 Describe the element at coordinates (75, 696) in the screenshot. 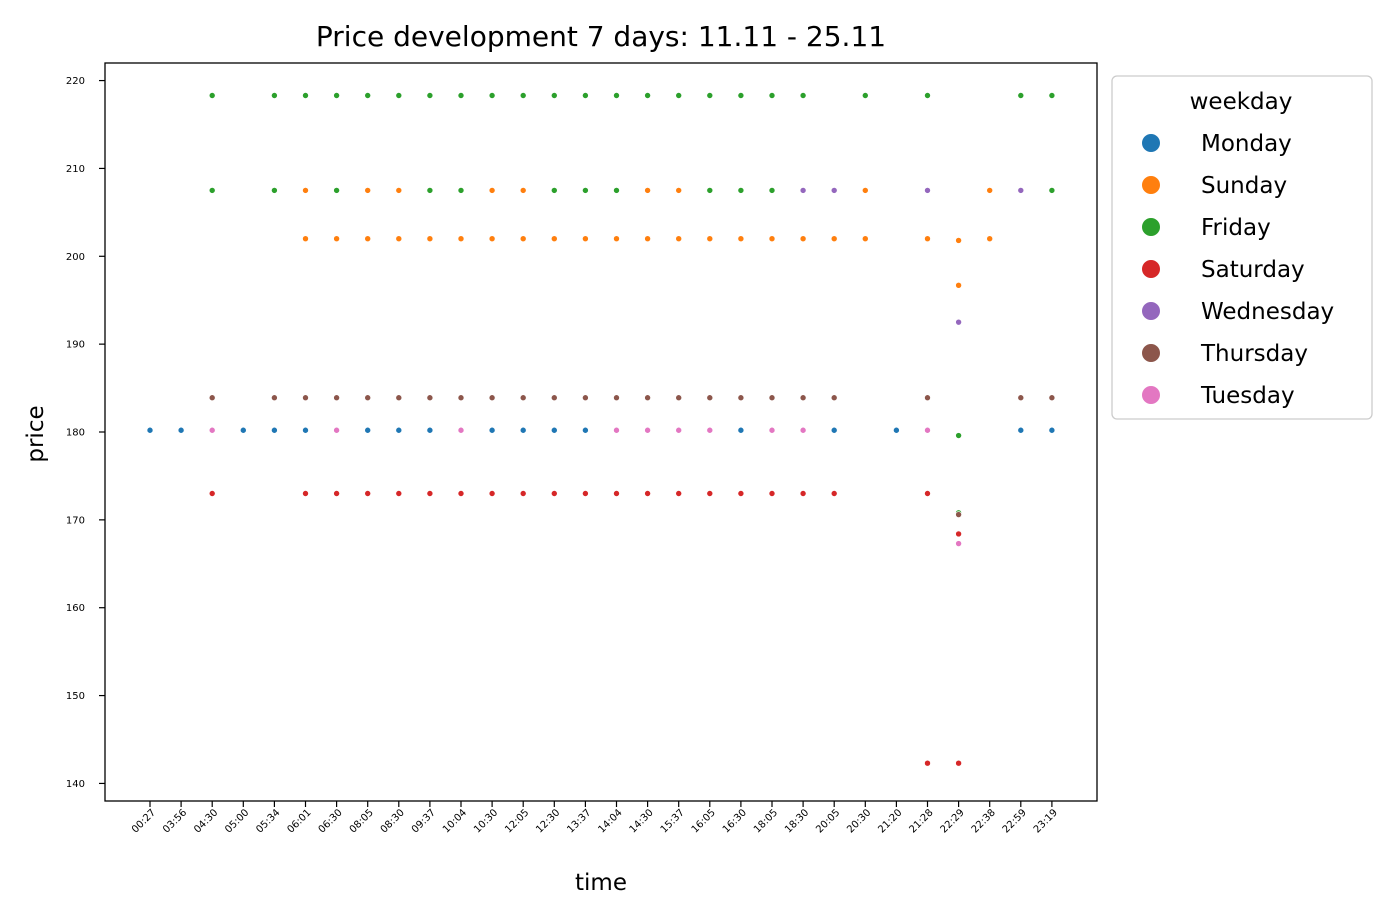

I see `y-tick-label: 150` at that location.